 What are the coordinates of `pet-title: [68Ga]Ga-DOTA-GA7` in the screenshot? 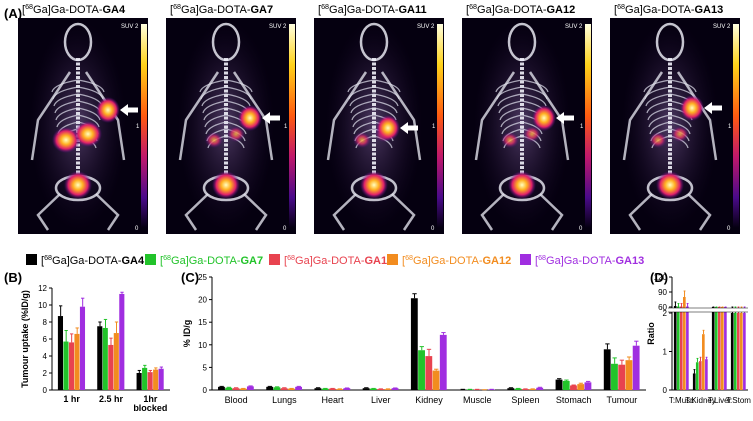 It's located at (221, 9).